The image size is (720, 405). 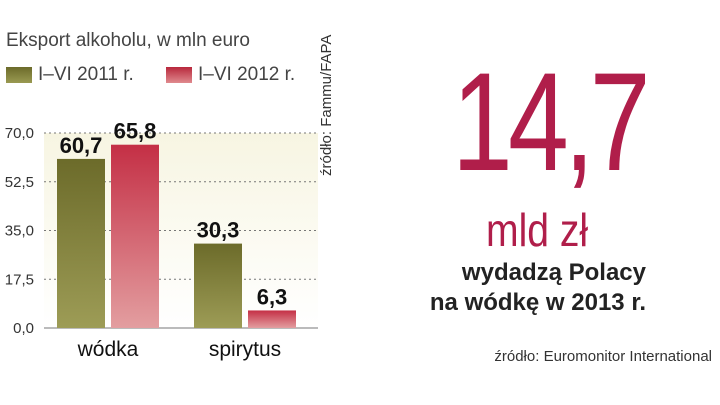 I want to click on highlight-unit: mld zł, so click(x=537, y=230).